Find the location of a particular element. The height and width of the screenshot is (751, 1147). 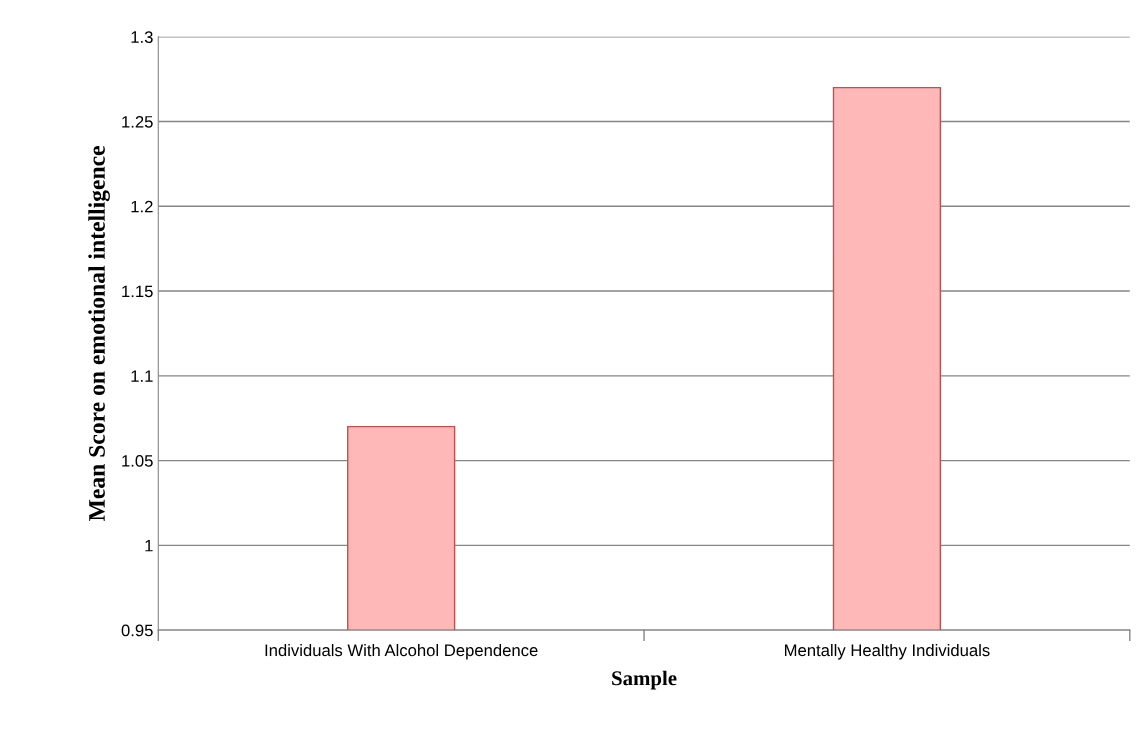

x-tick-label: Mentally Healthy Individuals is located at coordinates (887, 651).